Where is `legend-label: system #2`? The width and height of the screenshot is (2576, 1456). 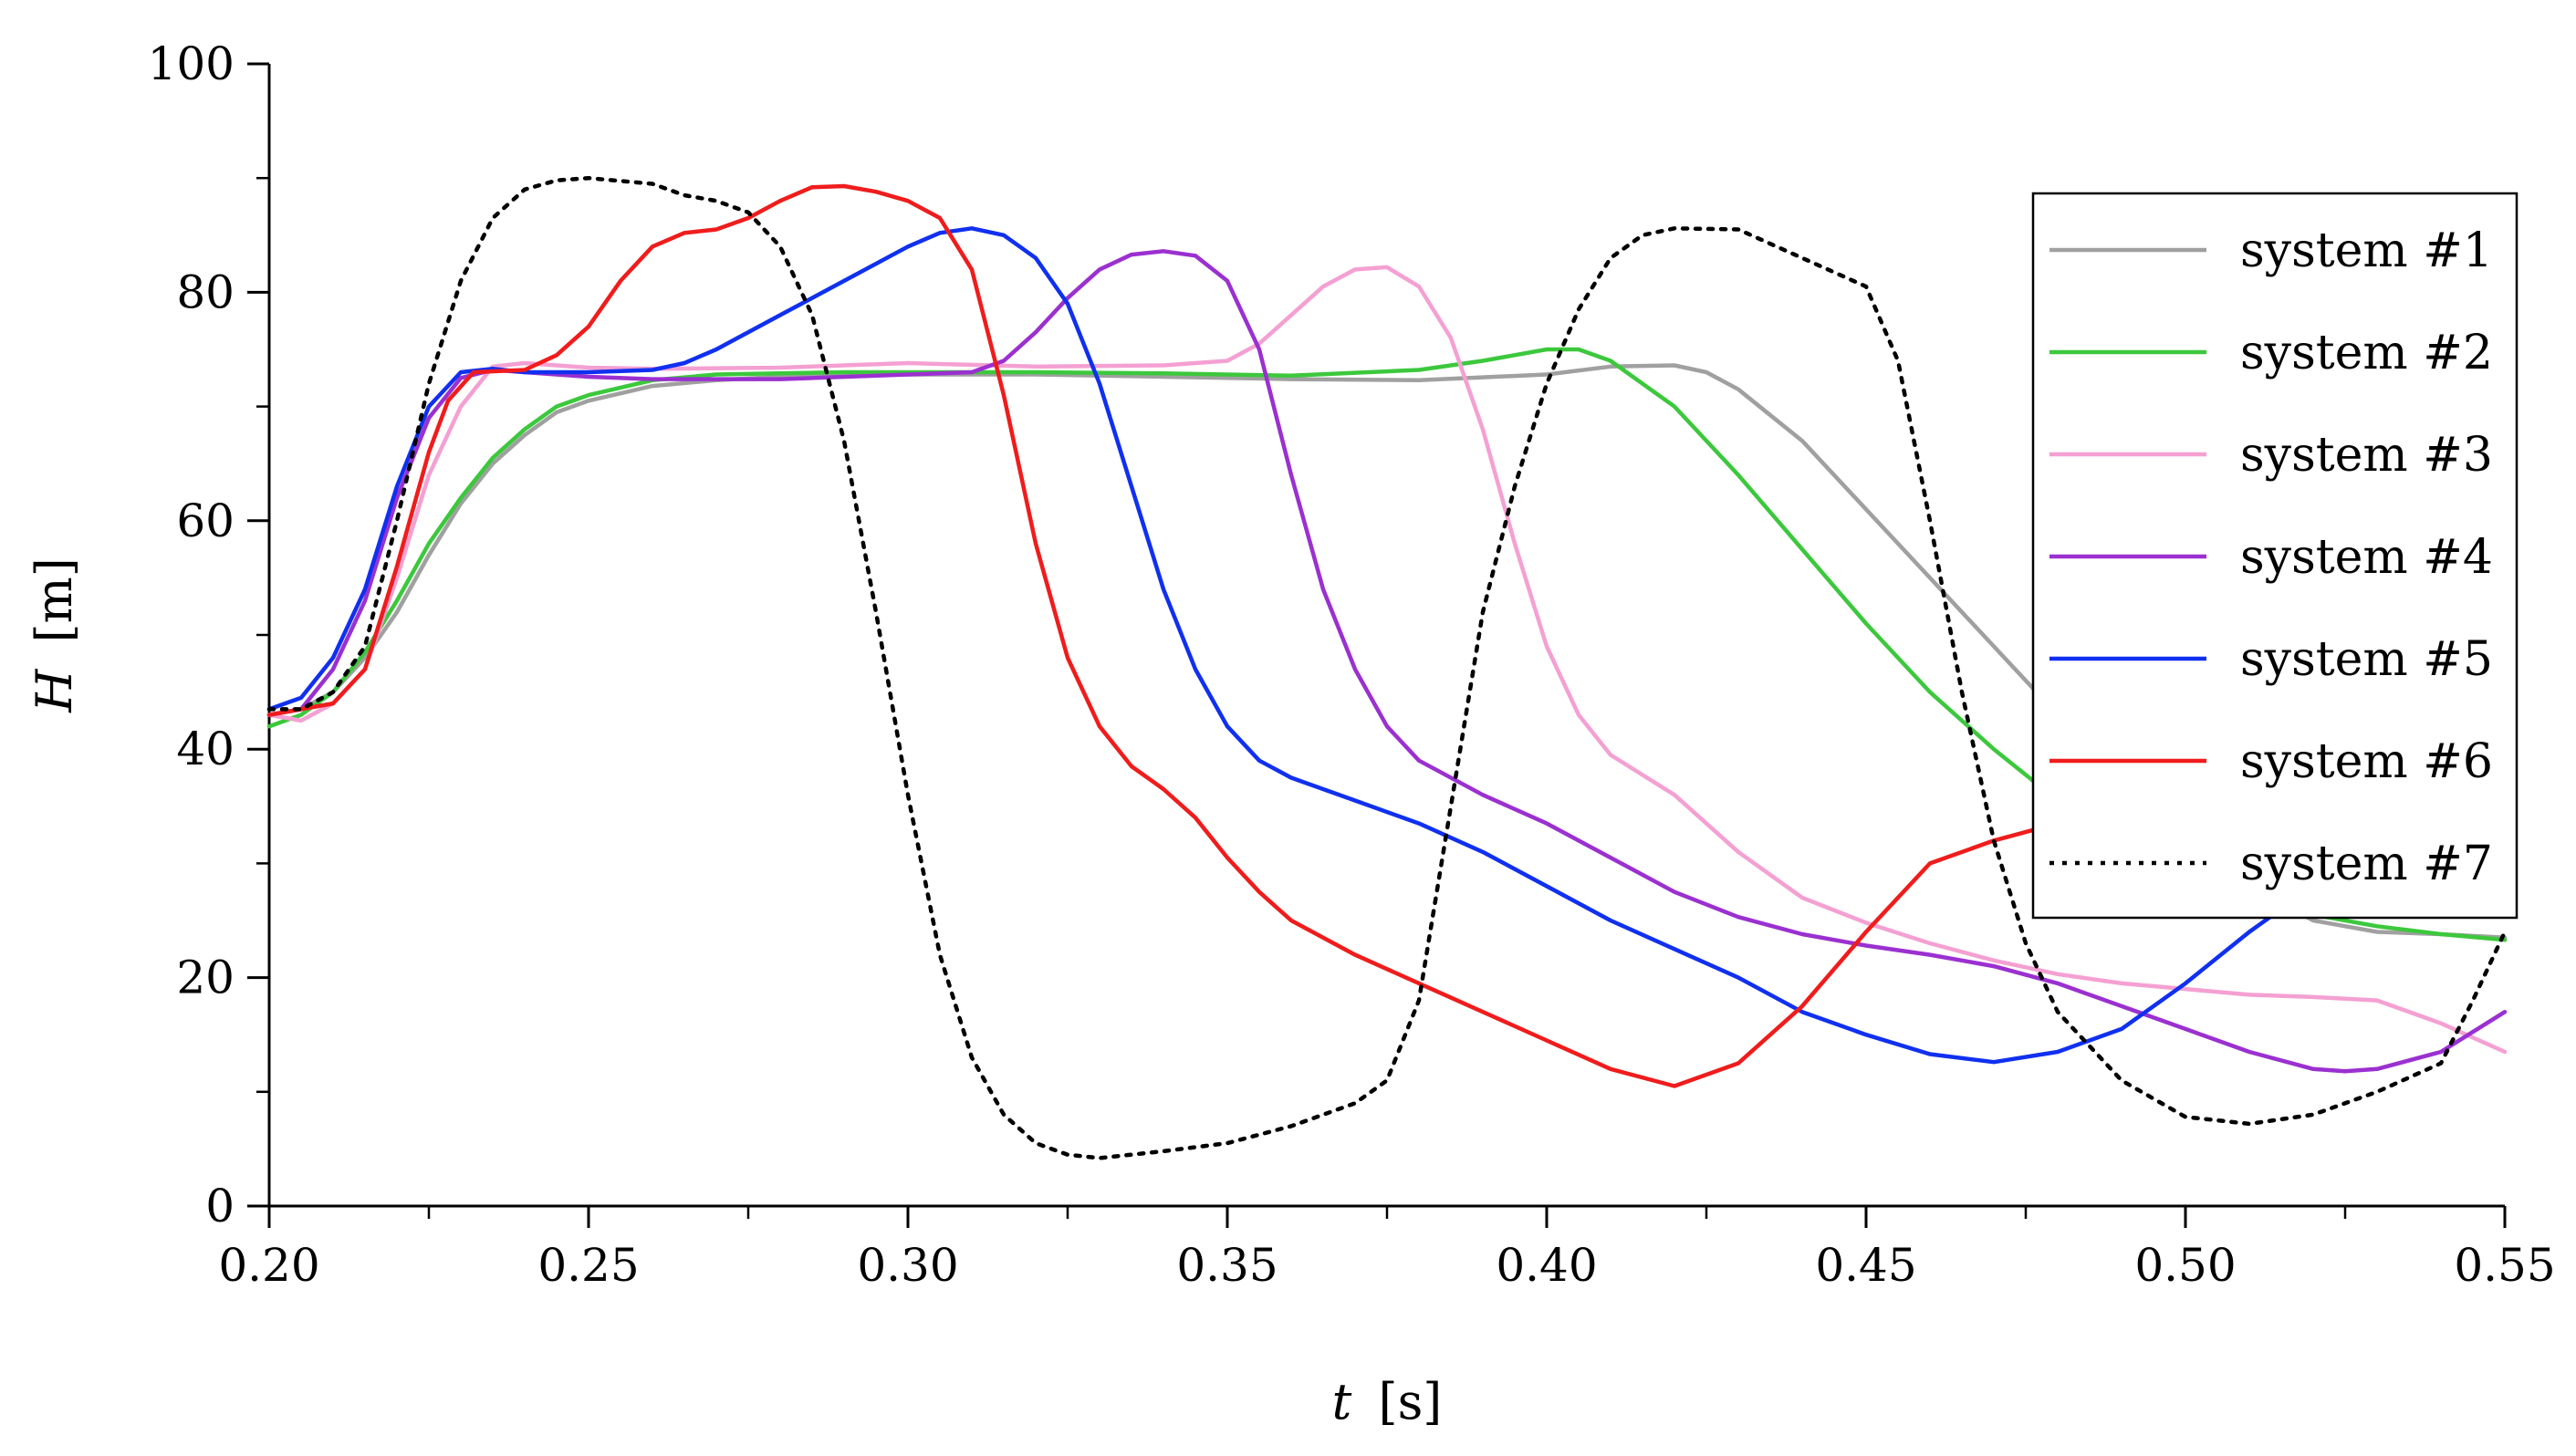
legend-label: system #2 is located at coordinates (2366, 353).